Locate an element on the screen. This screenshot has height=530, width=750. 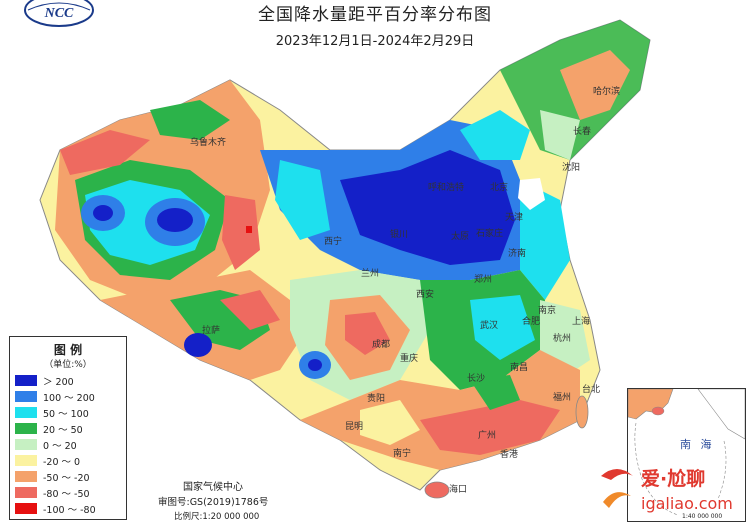
legend-item: 100 ～ 200 is located at coordinates (69, 397).